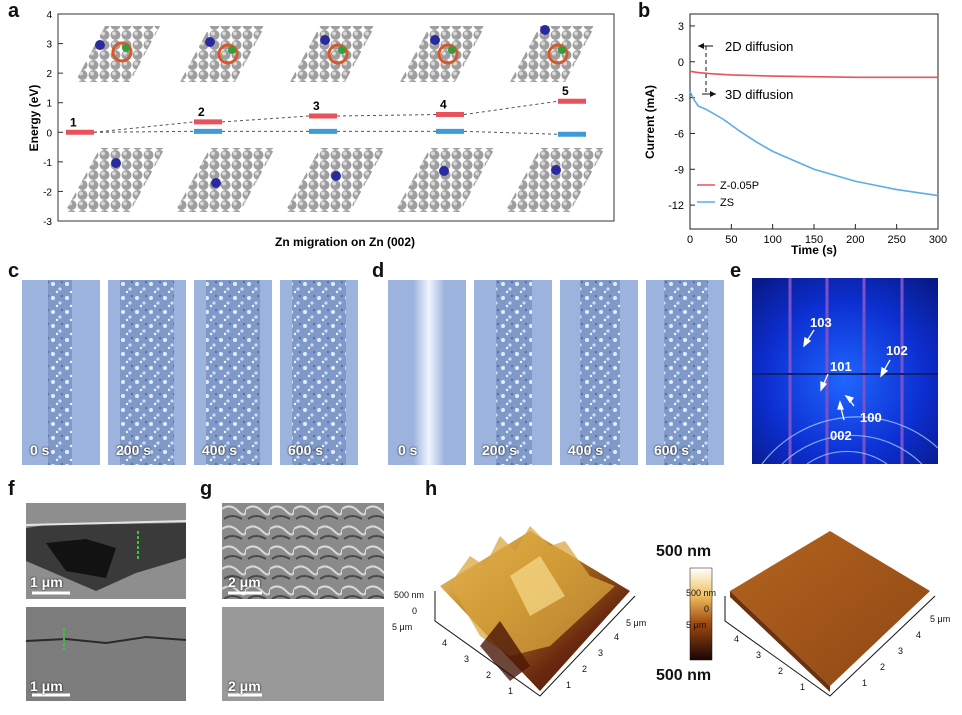 The image size is (962, 715). I want to click on panel-d: 0 s 200 s 400 s 600 s, so click(558, 372).